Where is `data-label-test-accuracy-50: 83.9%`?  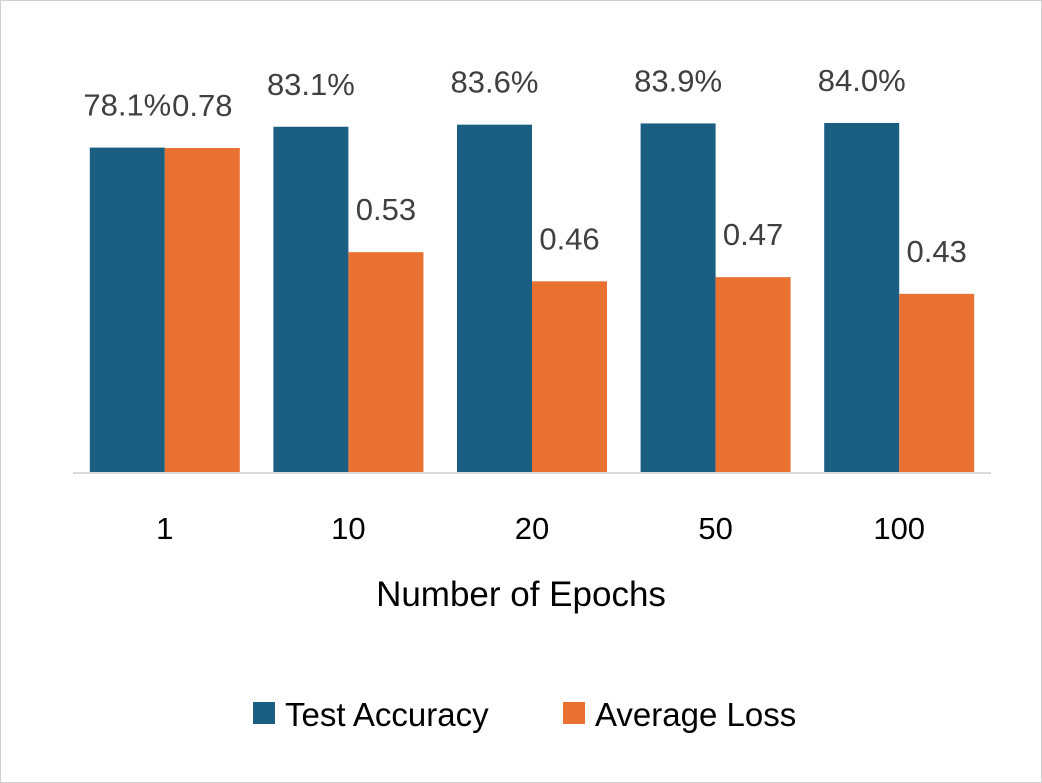 data-label-test-accuracy-50: 83.9% is located at coordinates (678, 80).